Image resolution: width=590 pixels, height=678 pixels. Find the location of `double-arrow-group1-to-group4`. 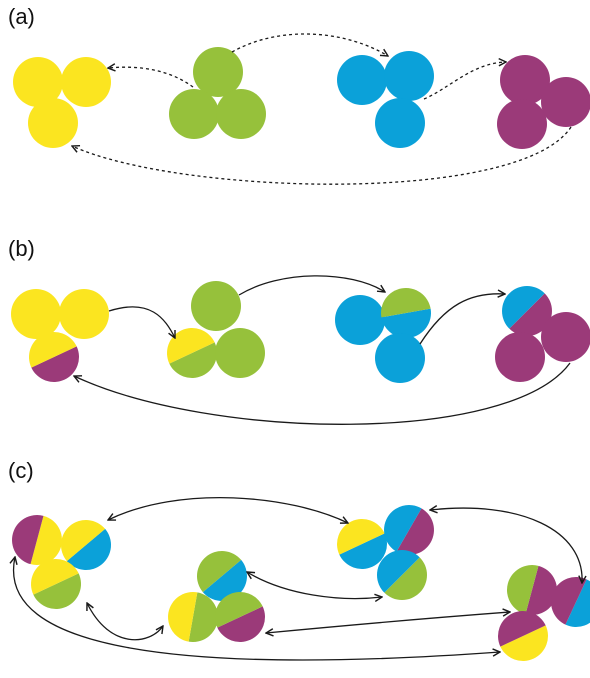

double-arrow-group1-to-group4 is located at coordinates (257, 609).